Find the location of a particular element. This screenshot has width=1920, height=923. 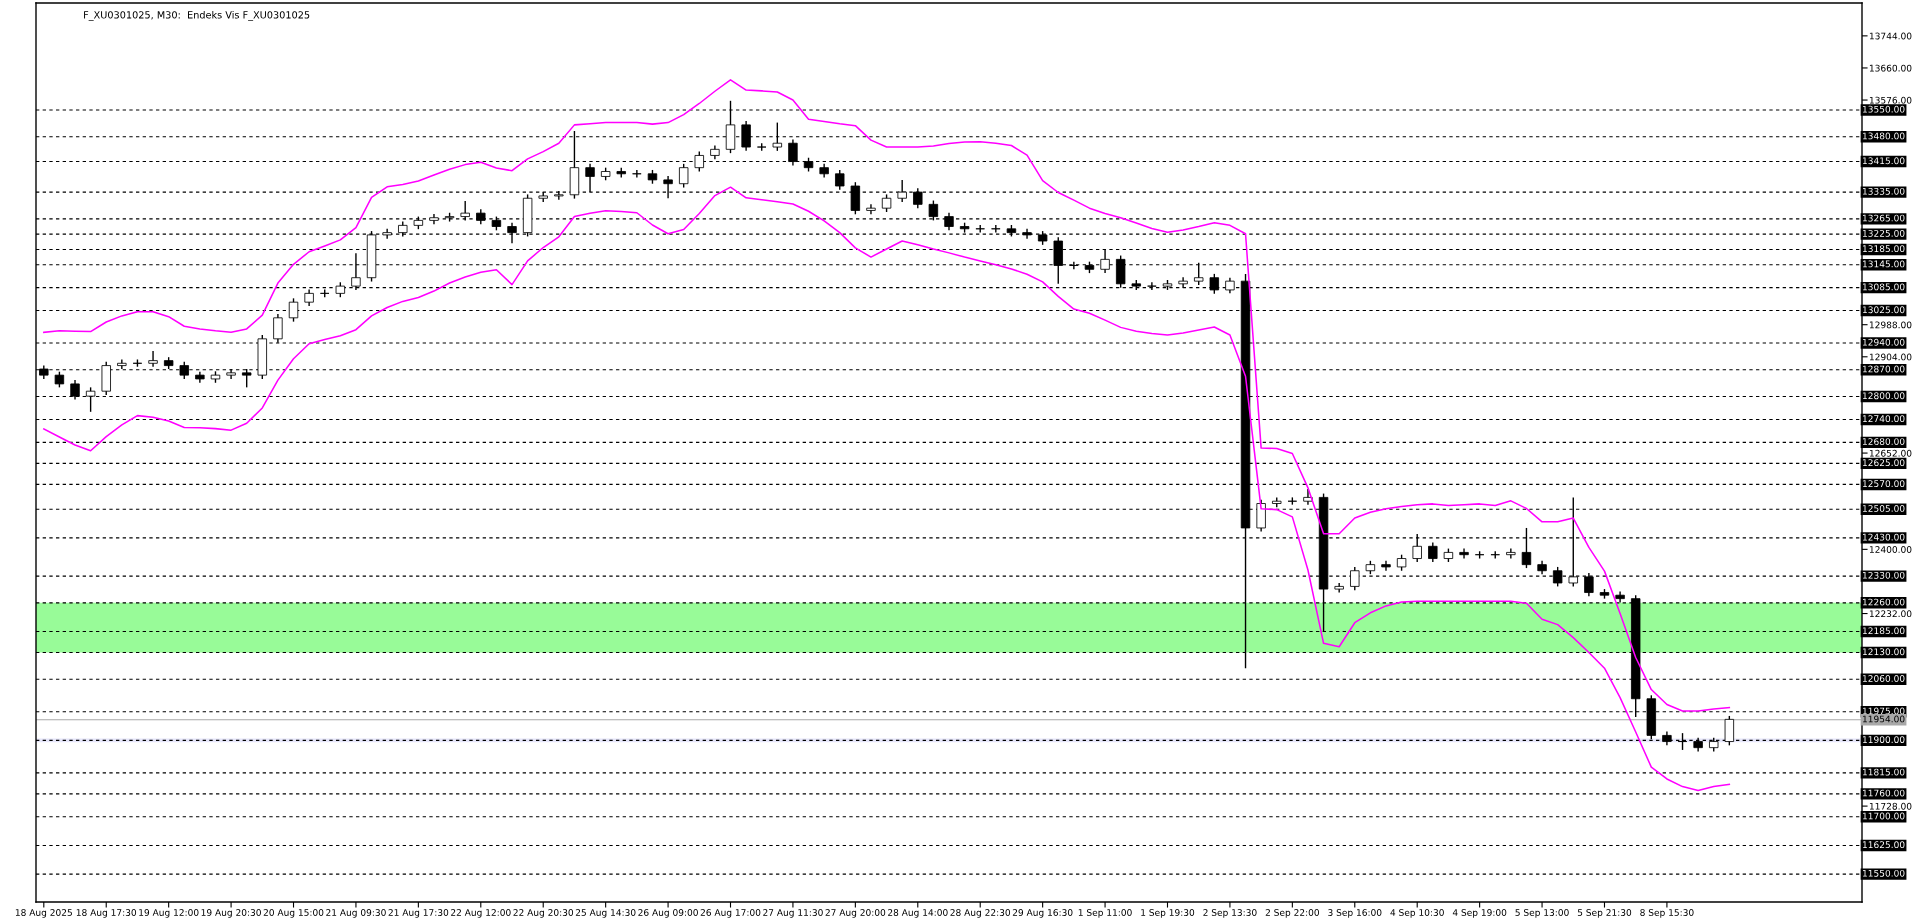

x-tick-label: 19 Aug 12:00 is located at coordinates (169, 913).